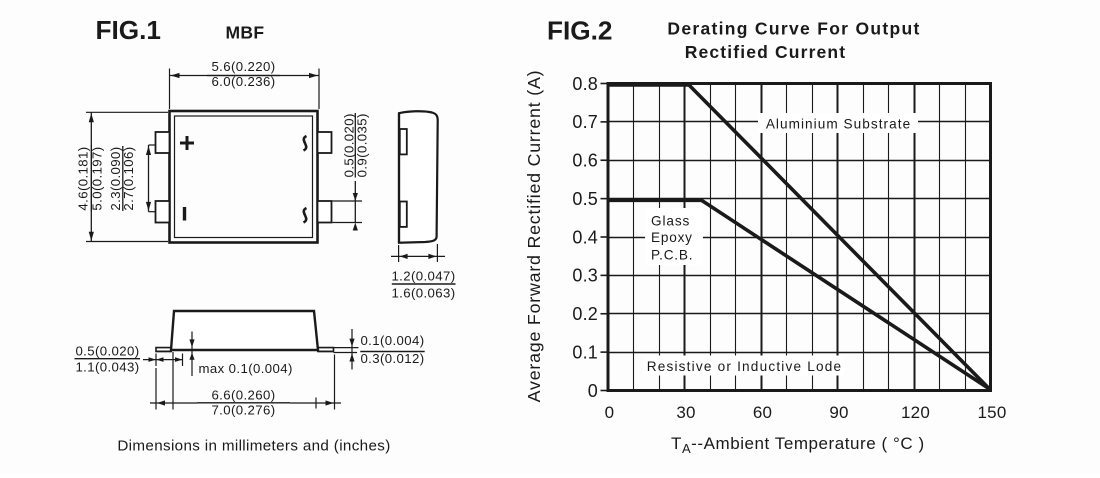  I want to click on svg-text: 0.7, so click(585, 122).